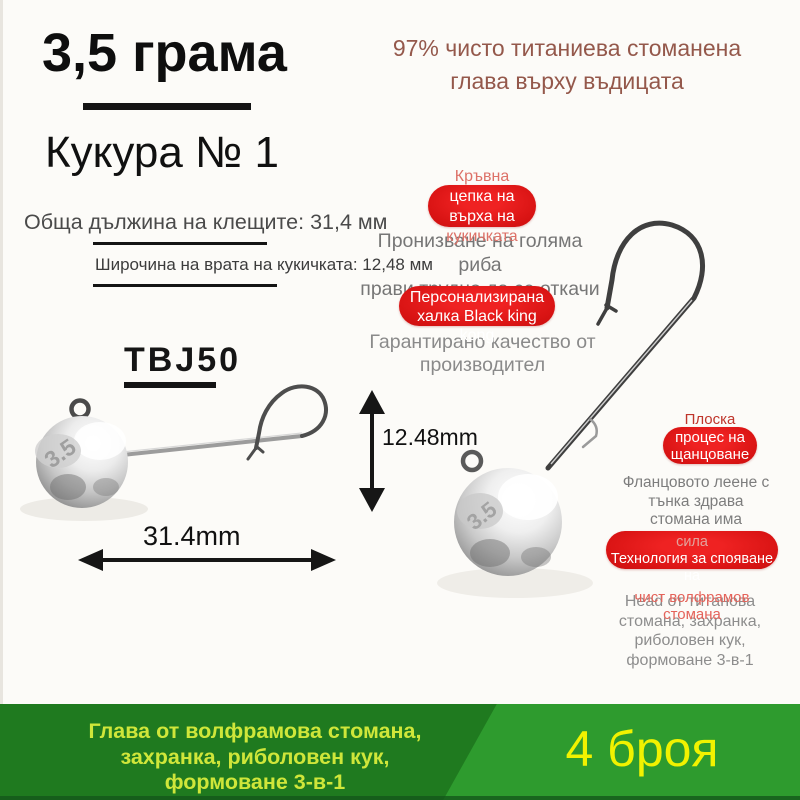 The height and width of the screenshot is (800, 800). I want to click on head3in1-line1: Head от титанова, so click(690, 601).